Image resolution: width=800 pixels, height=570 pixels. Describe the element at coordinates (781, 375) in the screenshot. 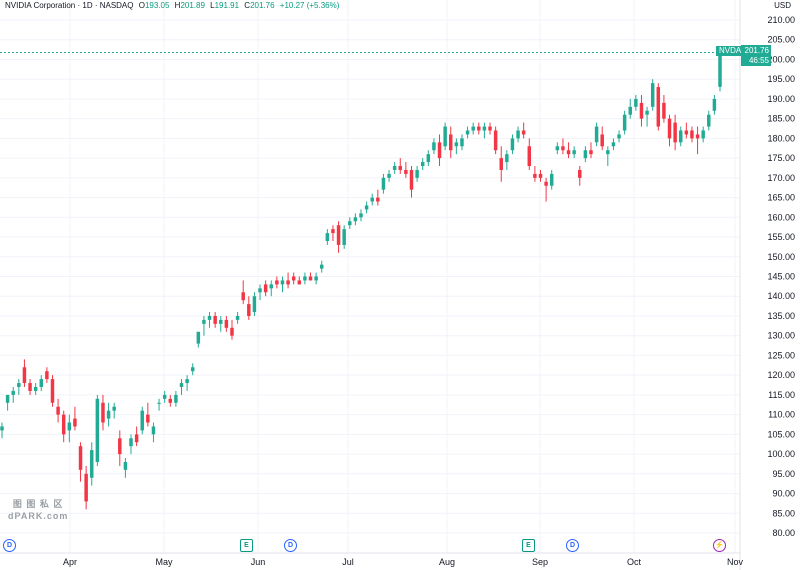

I see `y-tick-label: 120.00` at that location.